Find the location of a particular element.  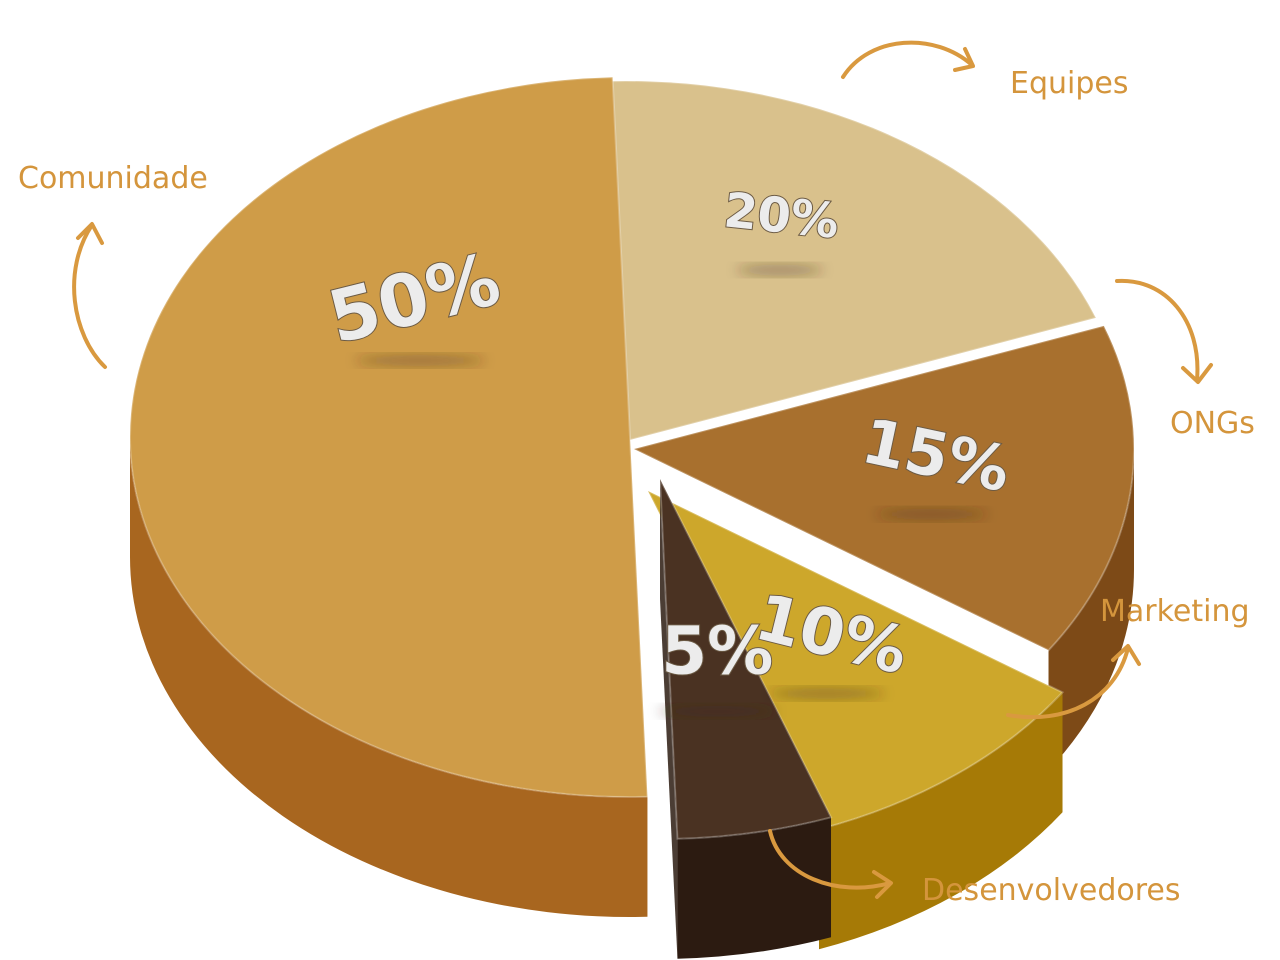

slice-cut-face is located at coordinates (669, 719).